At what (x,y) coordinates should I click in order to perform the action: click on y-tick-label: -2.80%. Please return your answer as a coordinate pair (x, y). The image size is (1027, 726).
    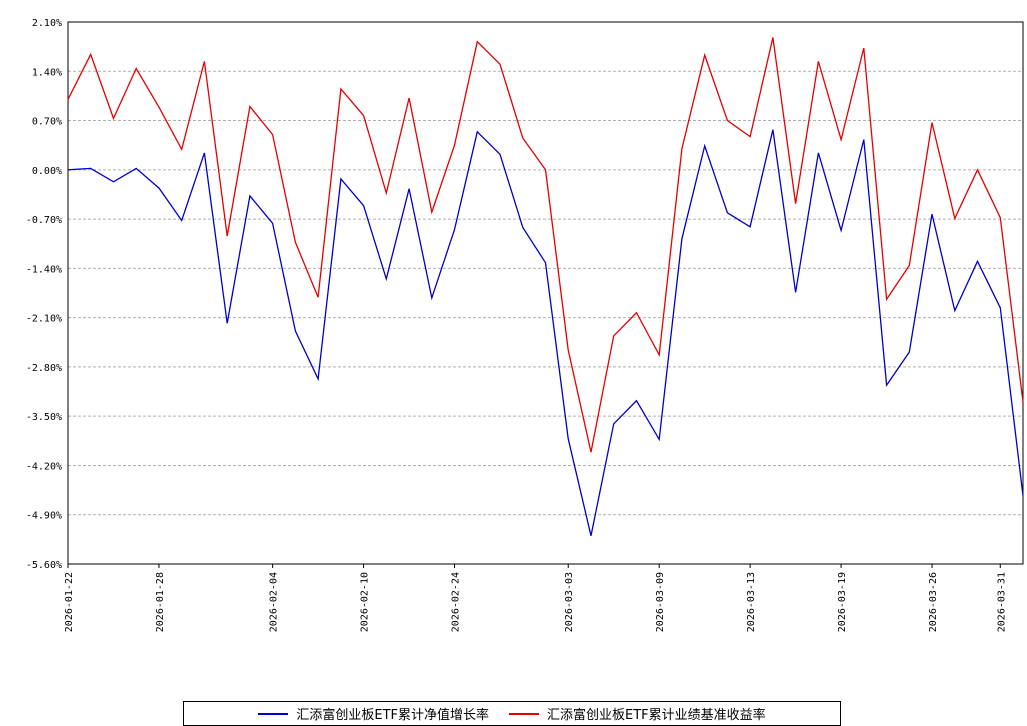
    Looking at the image, I should click on (44, 368).